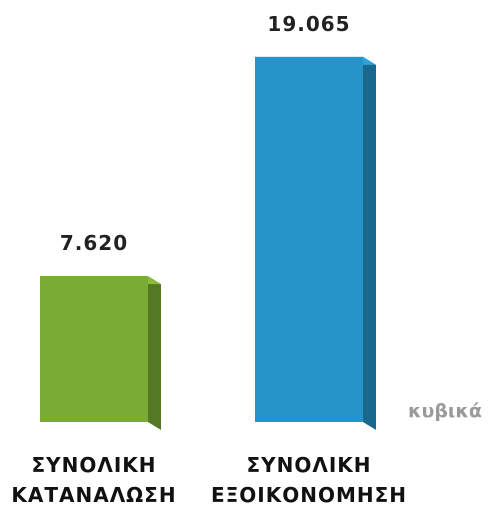  What do you see at coordinates (445, 411) in the screenshot?
I see `unit-note: κυβικά` at bounding box center [445, 411].